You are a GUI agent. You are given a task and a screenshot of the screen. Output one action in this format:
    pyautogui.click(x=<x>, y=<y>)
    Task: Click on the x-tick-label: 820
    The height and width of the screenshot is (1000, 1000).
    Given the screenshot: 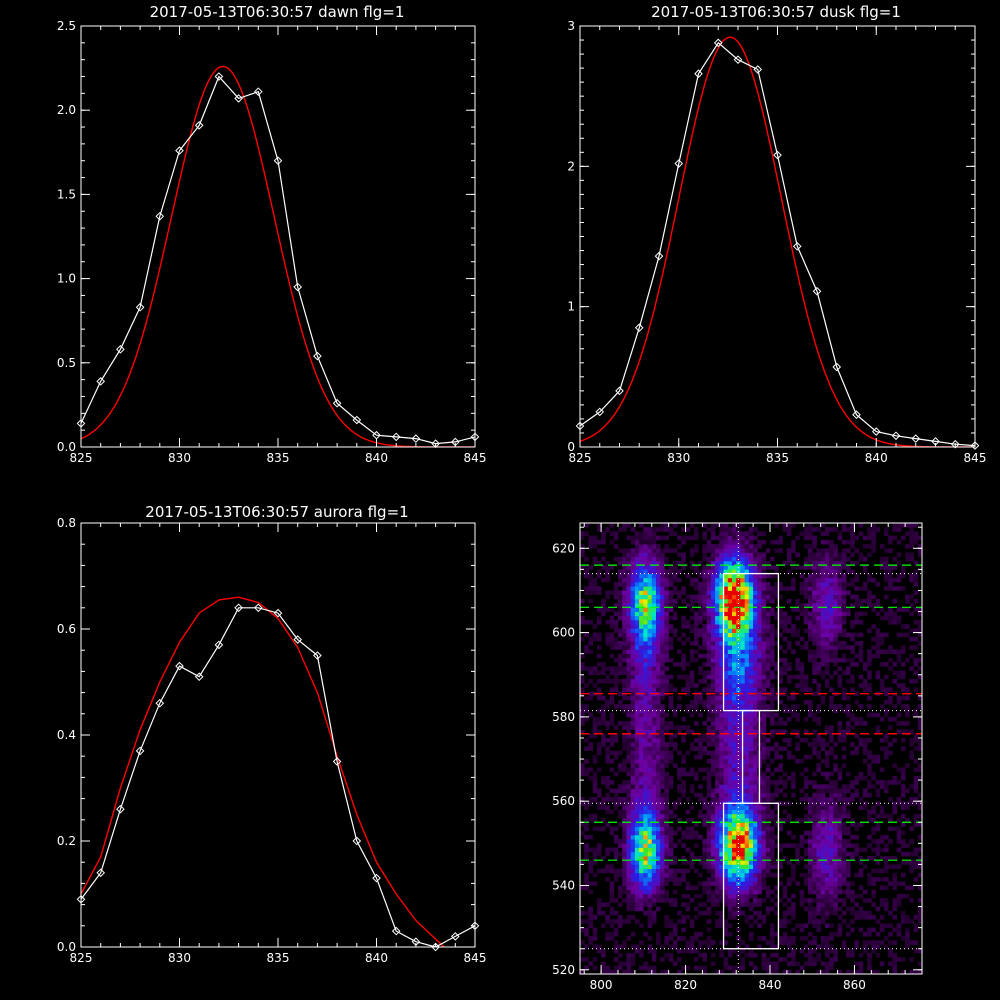 What is the action you would take?
    pyautogui.click(x=685, y=985)
    